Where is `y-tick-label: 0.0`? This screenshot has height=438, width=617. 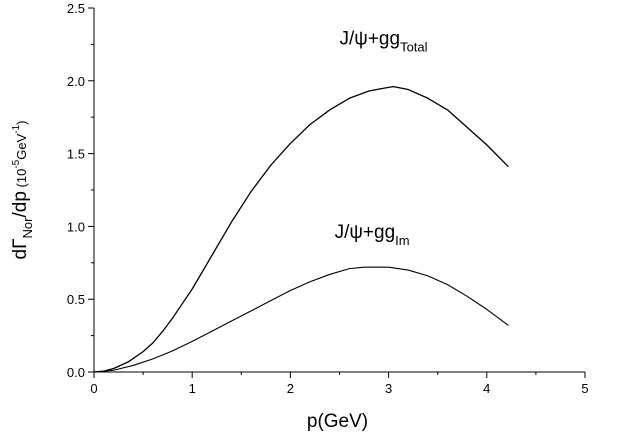
y-tick-label: 0.0 is located at coordinates (76, 372).